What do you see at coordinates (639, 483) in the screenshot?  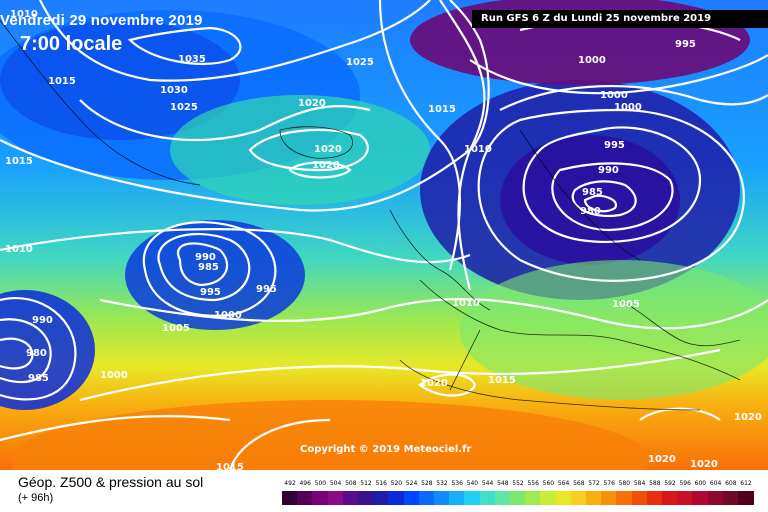 I see `scale-label: 584` at bounding box center [639, 483].